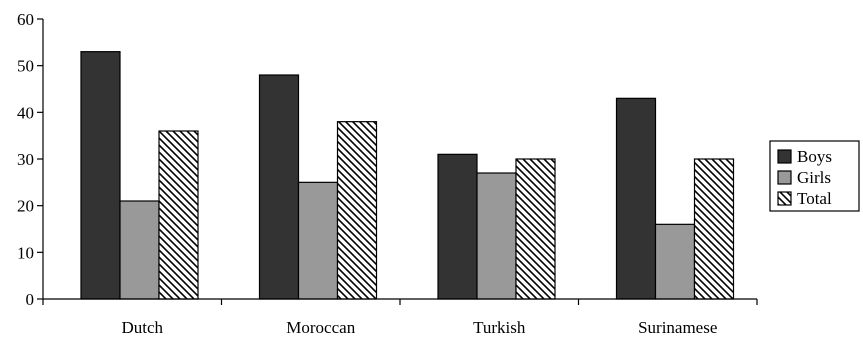 This screenshot has height=344, width=863. I want to click on y-tick-label: 60, so click(25, 19).